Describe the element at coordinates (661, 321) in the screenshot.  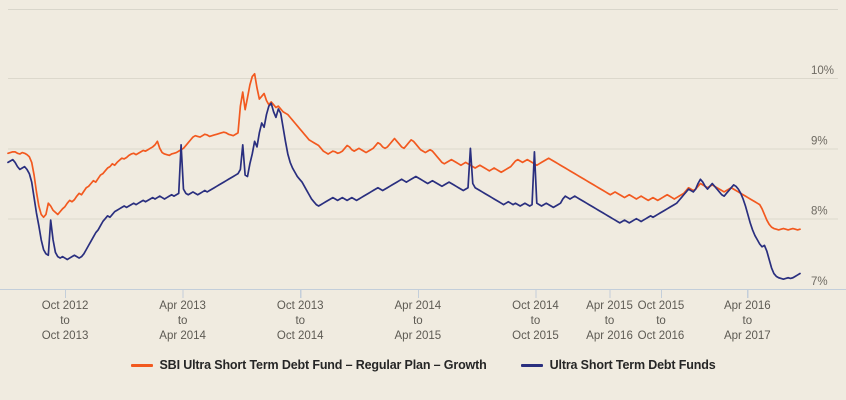
I see `x-tick-label-6: Oct 2015 to Oct 2016` at that location.